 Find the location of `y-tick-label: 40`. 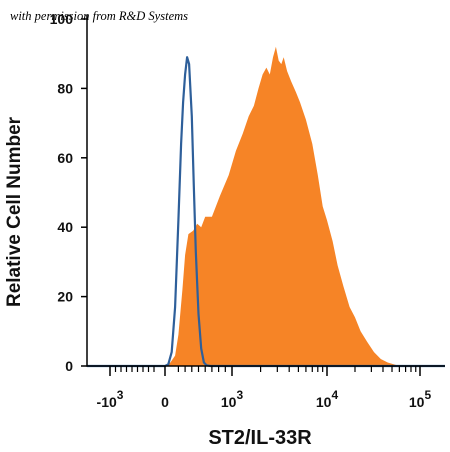

y-tick-label: 40 is located at coordinates (65, 227).